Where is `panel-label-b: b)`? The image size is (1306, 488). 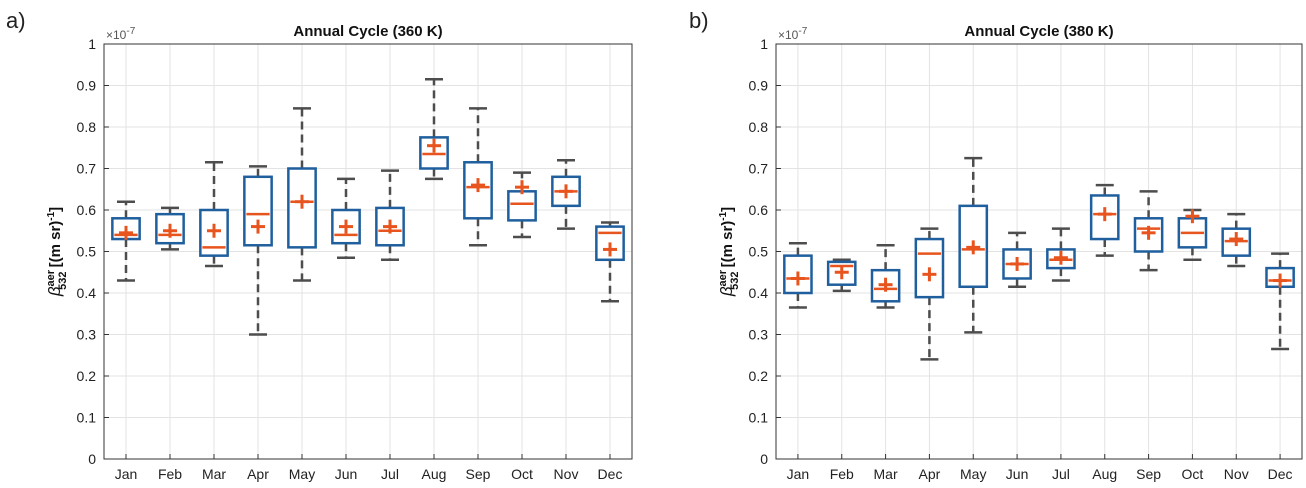
panel-label-b: b) is located at coordinates (699, 20).